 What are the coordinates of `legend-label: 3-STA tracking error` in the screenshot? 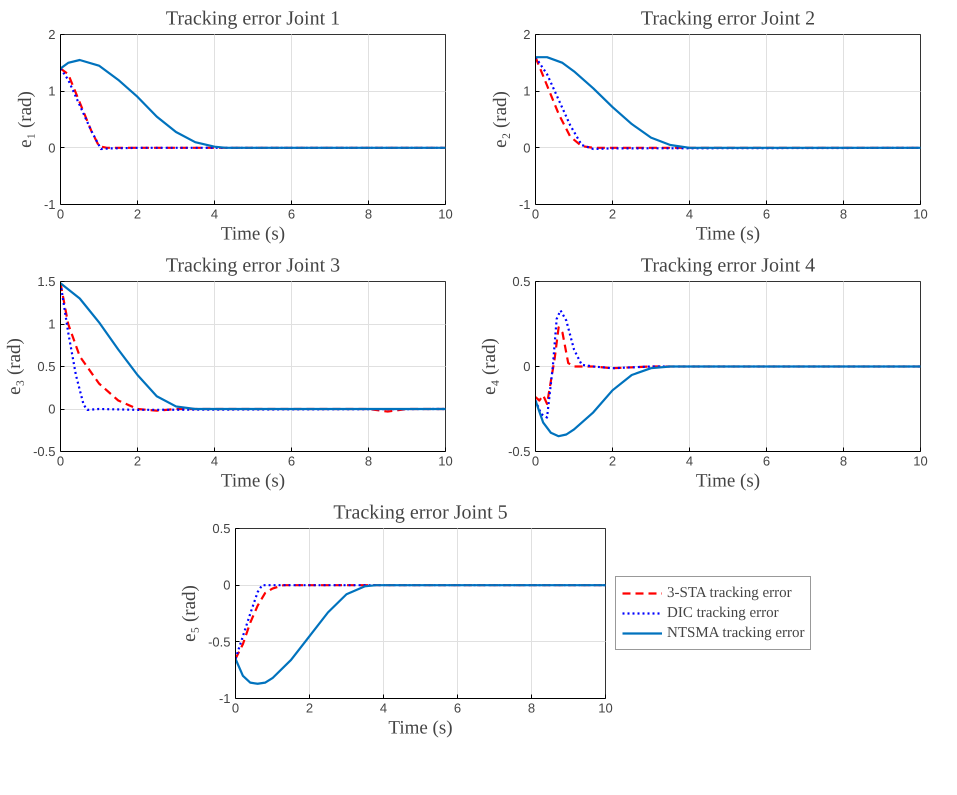 It's located at (729, 593).